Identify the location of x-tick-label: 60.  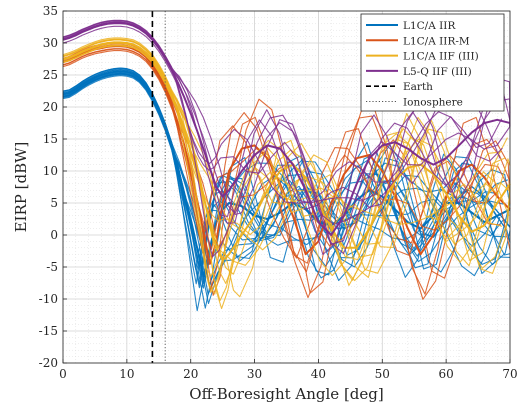
(446, 374).